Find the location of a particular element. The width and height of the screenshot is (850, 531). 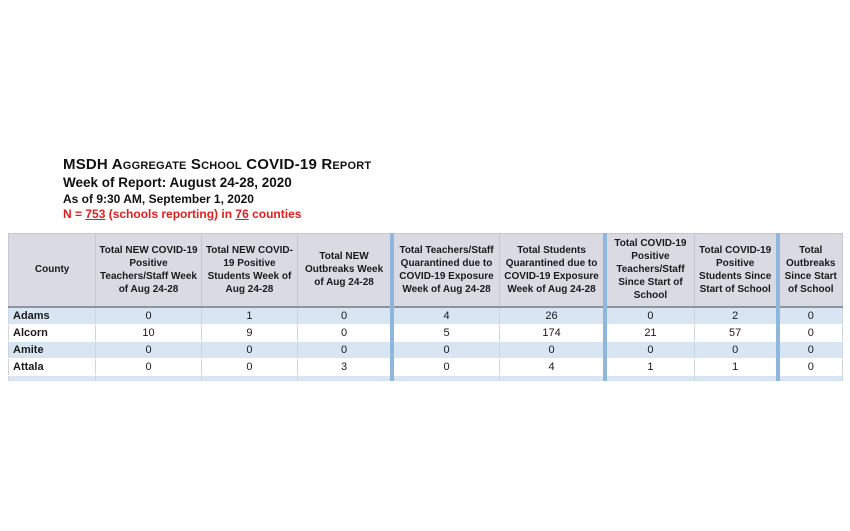

value-cell: 21 is located at coordinates (649, 333).